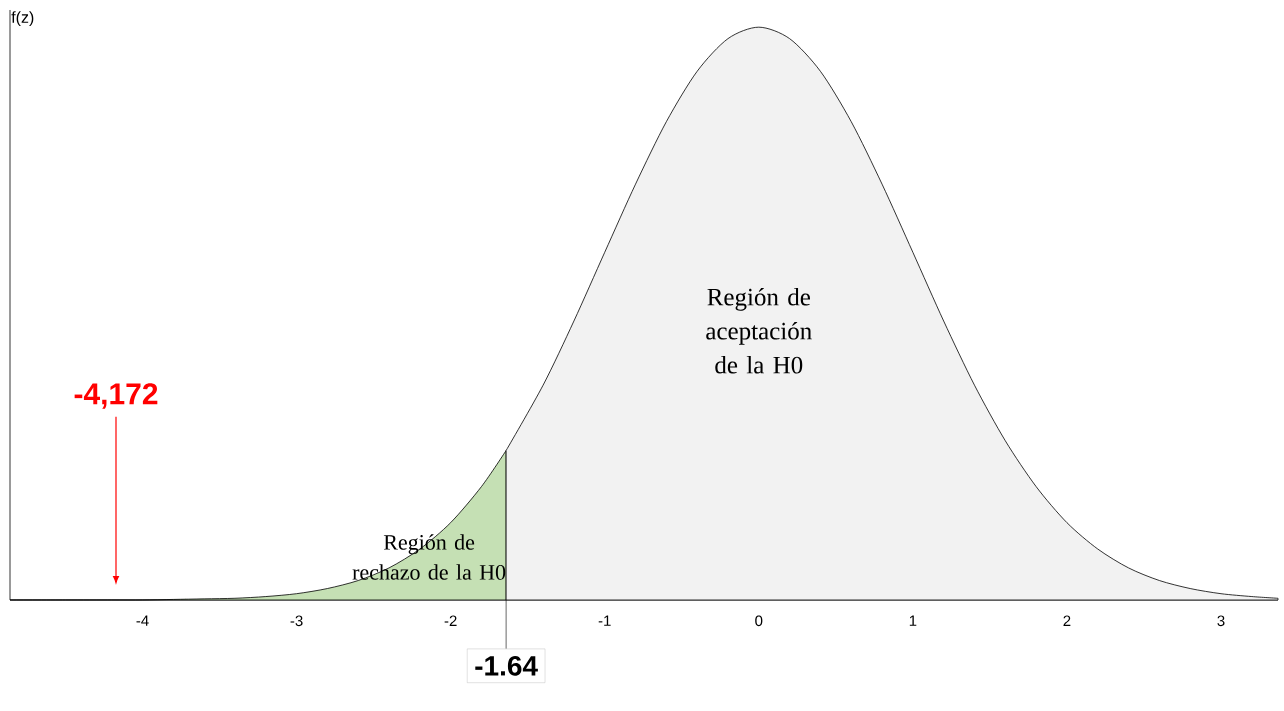 The width and height of the screenshot is (1284, 711). What do you see at coordinates (759, 621) in the screenshot?
I see `x-tick-label: 0` at bounding box center [759, 621].